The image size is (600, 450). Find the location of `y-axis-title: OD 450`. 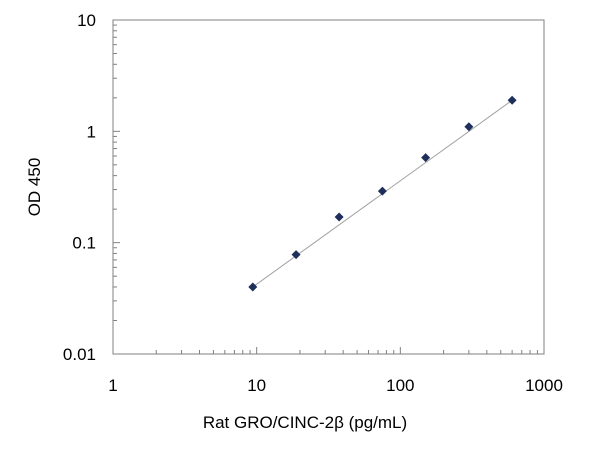

y-axis-title: OD 450 is located at coordinates (34, 187).